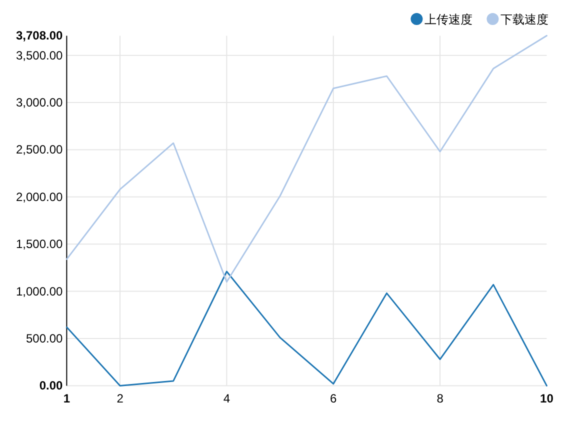 The image size is (587, 434). Describe the element at coordinates (40, 244) in the screenshot. I see `y-tick-label: 1,500.00` at that location.